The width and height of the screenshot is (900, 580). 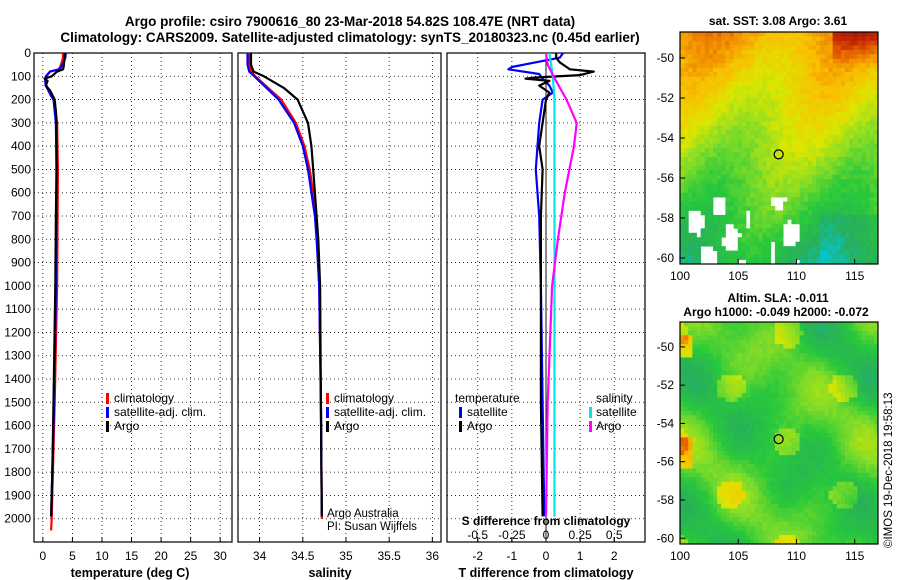 What do you see at coordinates (666, 218) in the screenshot?
I see `map-y-tick-label: -58` at bounding box center [666, 218].